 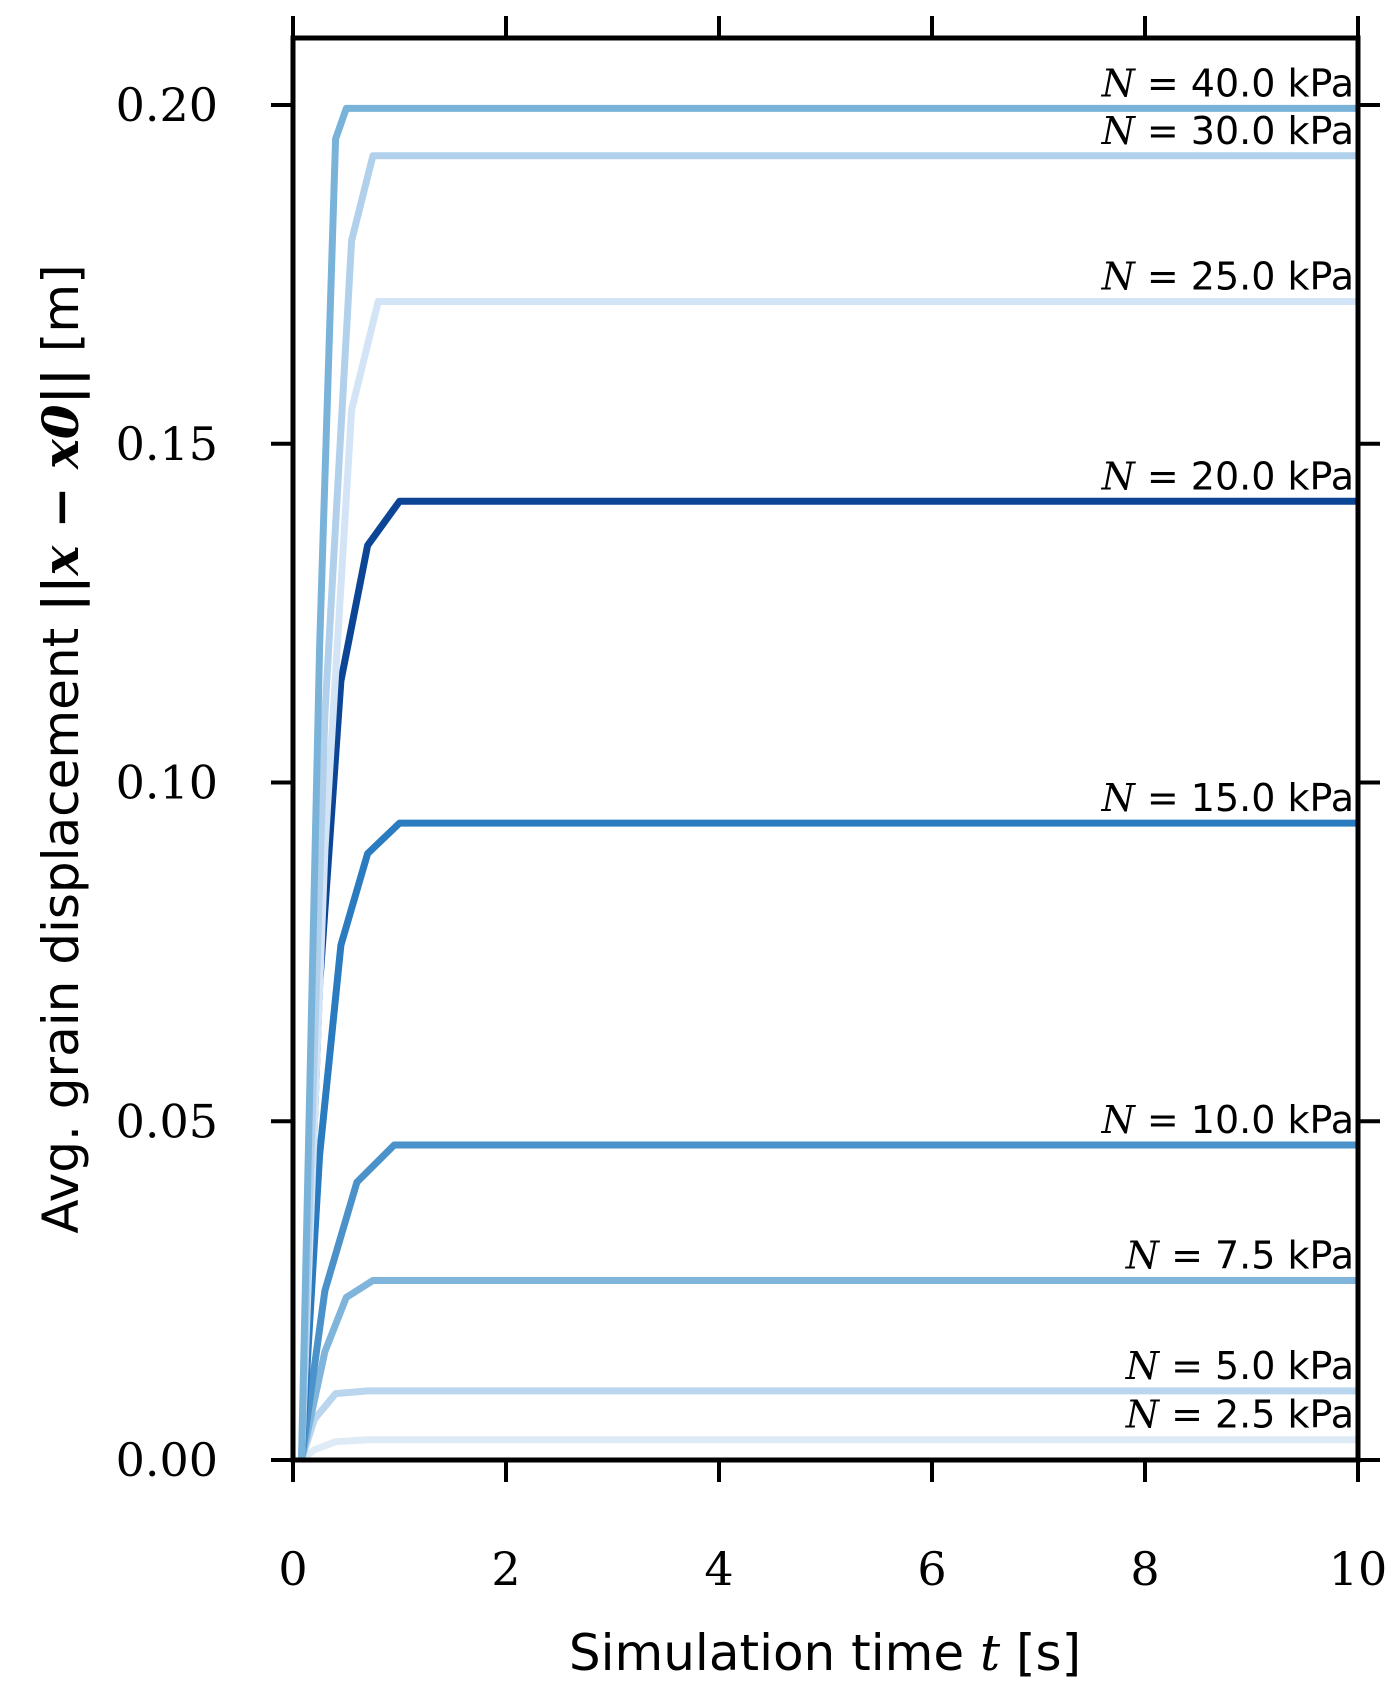 What do you see at coordinates (167, 1121) in the screenshot?
I see `y-tick-label: 0.05` at bounding box center [167, 1121].